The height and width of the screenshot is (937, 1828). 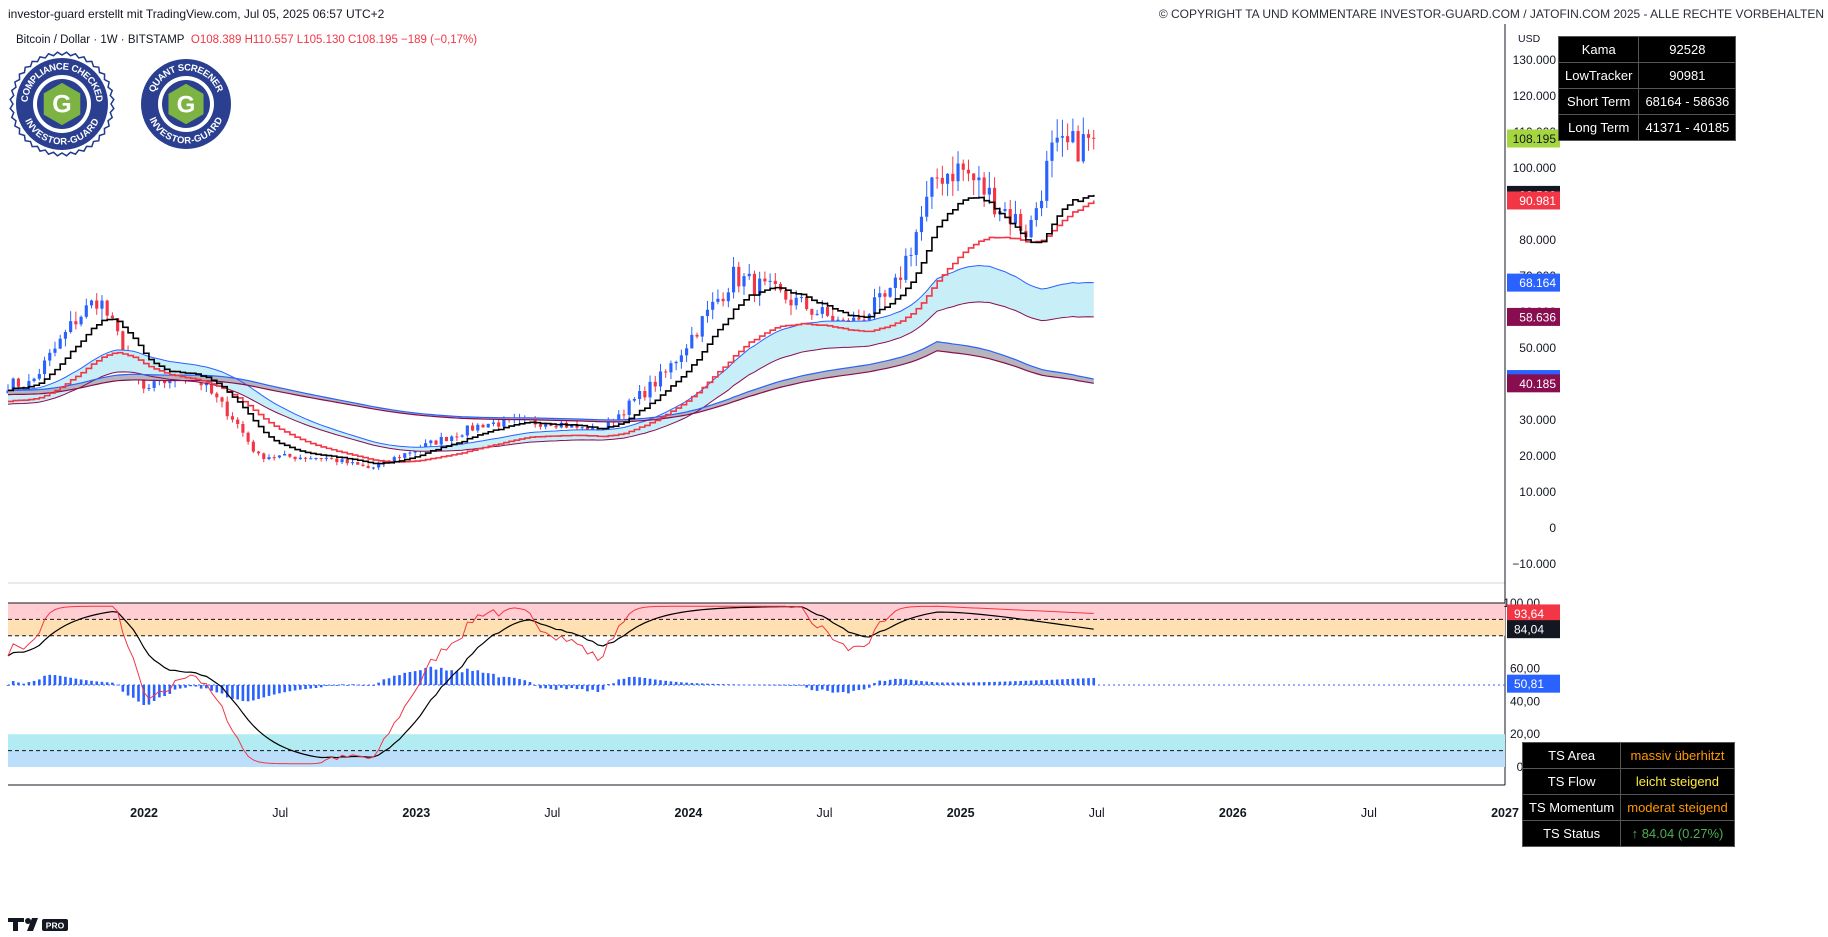 What do you see at coordinates (1525, 701) in the screenshot?
I see `osc-tick-label: 40,00` at bounding box center [1525, 701].